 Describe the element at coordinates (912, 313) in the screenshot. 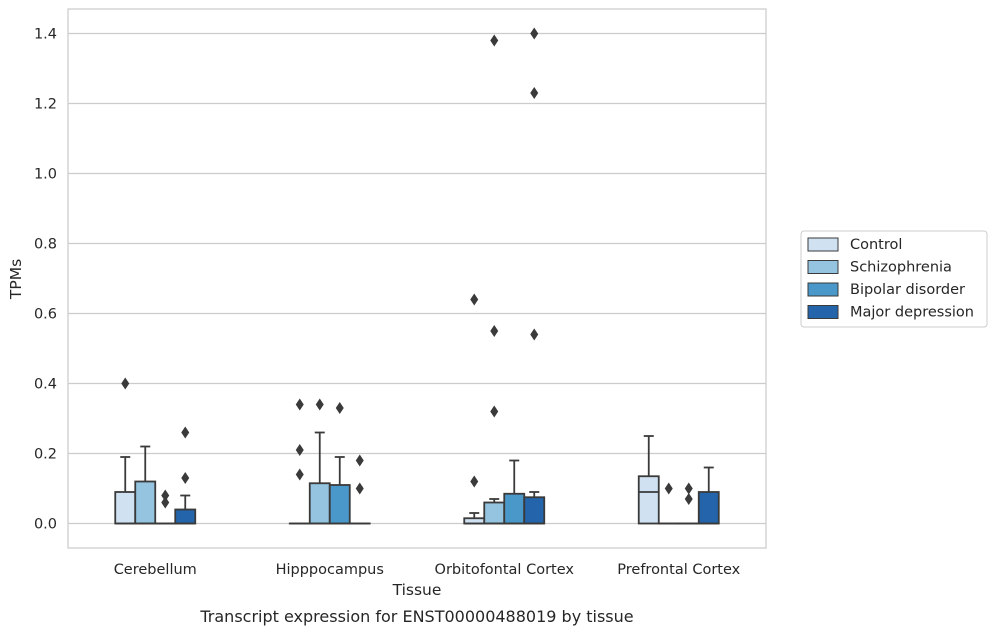

I see `legend-label: Major depression` at that location.